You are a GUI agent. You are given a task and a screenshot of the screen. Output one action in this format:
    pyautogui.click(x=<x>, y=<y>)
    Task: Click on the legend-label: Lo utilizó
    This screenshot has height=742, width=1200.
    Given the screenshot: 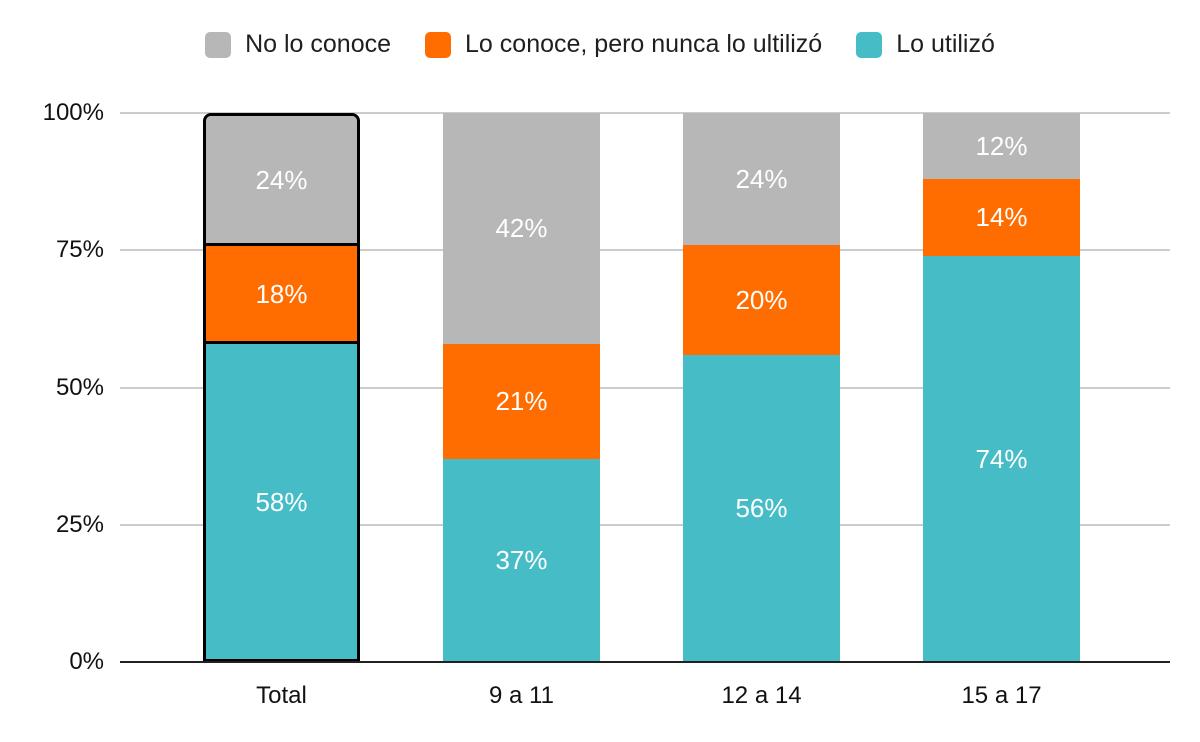 What is the action you would take?
    pyautogui.click(x=945, y=44)
    